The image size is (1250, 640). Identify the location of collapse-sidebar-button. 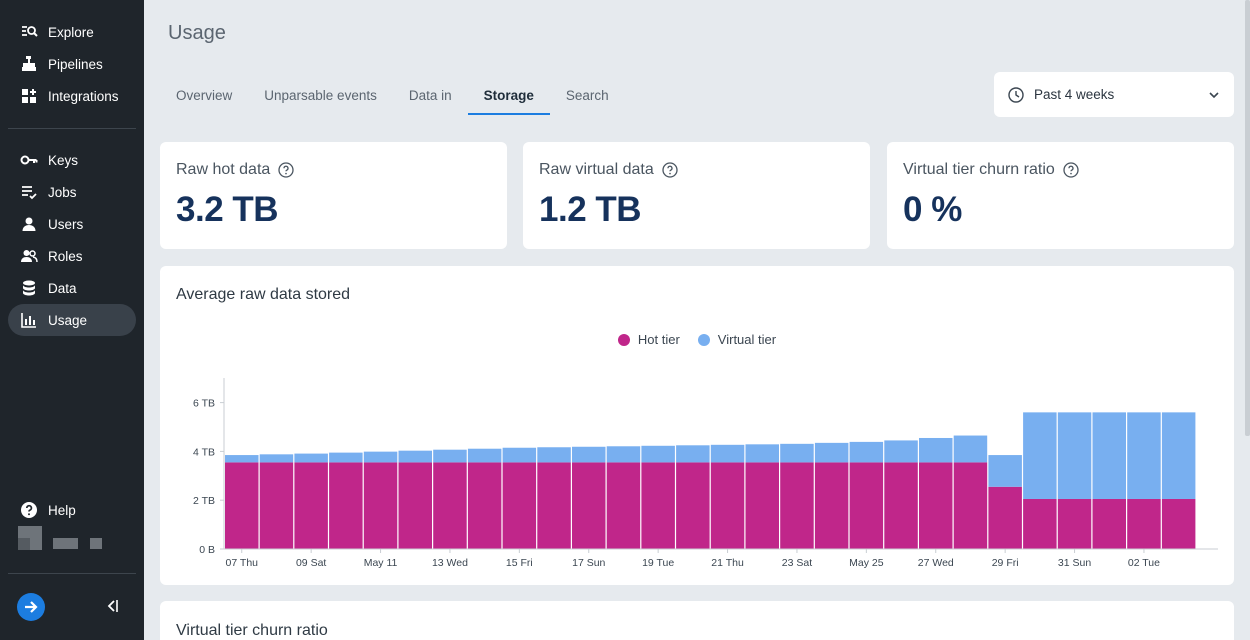
(113, 606).